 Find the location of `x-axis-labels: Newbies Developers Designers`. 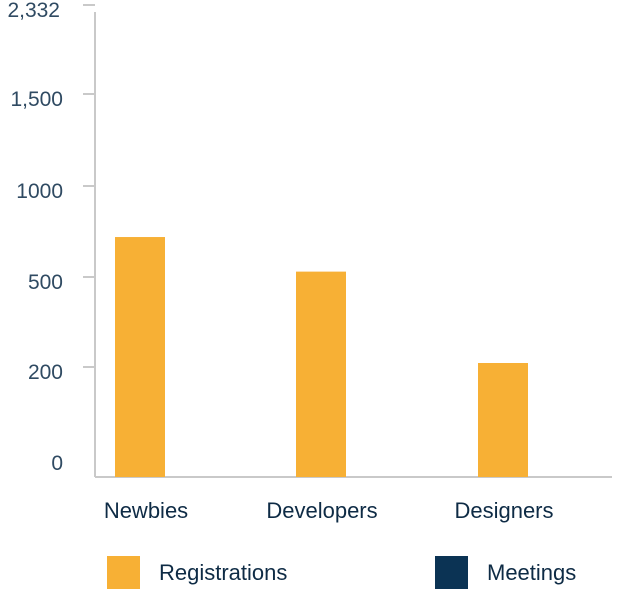

x-axis-labels: Newbies Developers Designers is located at coordinates (329, 510).